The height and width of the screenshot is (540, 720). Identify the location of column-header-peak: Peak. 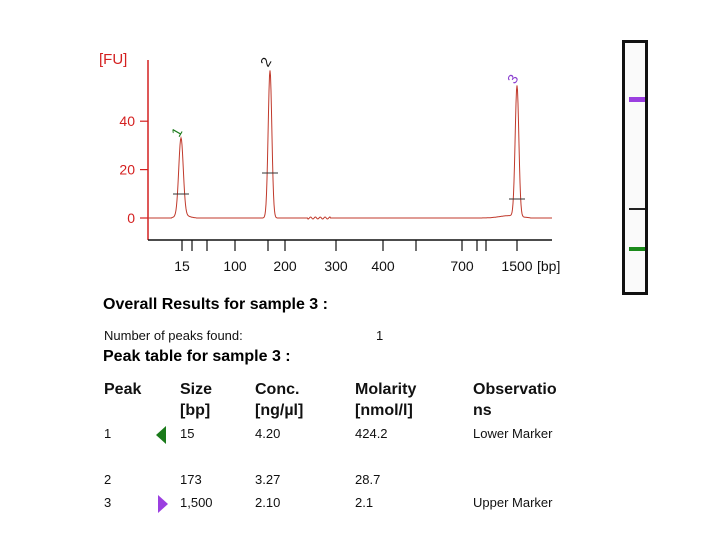
(123, 389).